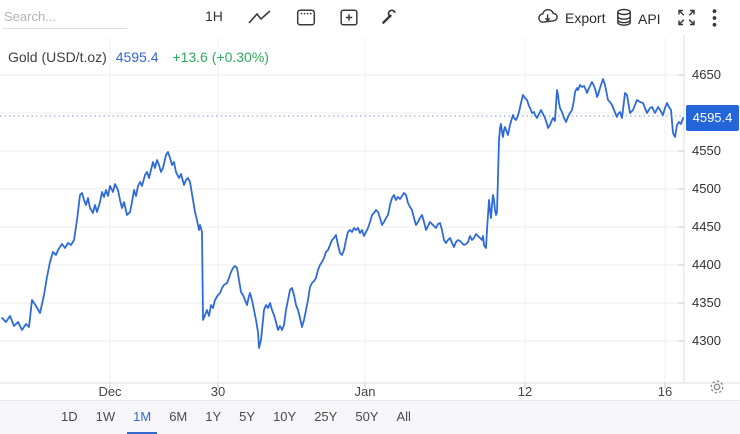  What do you see at coordinates (525, 391) in the screenshot?
I see `x-axis-label: 12` at bounding box center [525, 391].